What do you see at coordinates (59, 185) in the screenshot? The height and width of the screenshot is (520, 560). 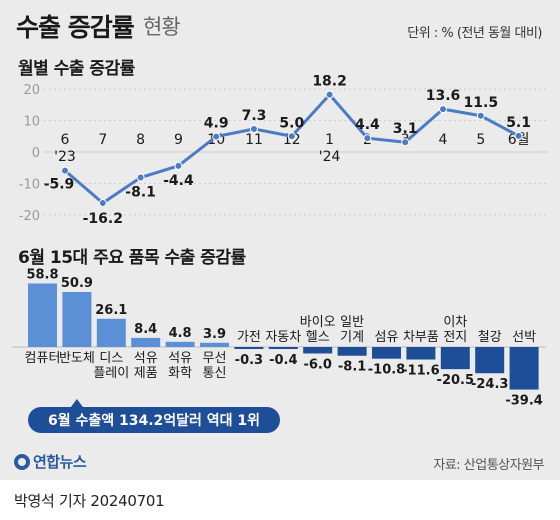 I see `data-label: -5.9` at bounding box center [59, 185].